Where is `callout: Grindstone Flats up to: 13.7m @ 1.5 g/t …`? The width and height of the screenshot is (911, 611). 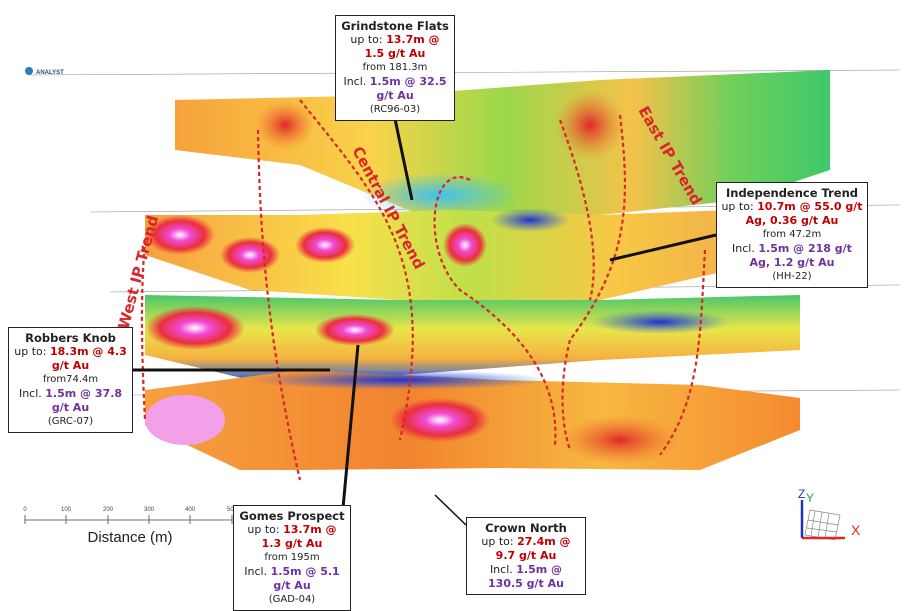 callout: Grindstone Flats up to: 13.7m @ 1.5 g/t … is located at coordinates (395, 68).